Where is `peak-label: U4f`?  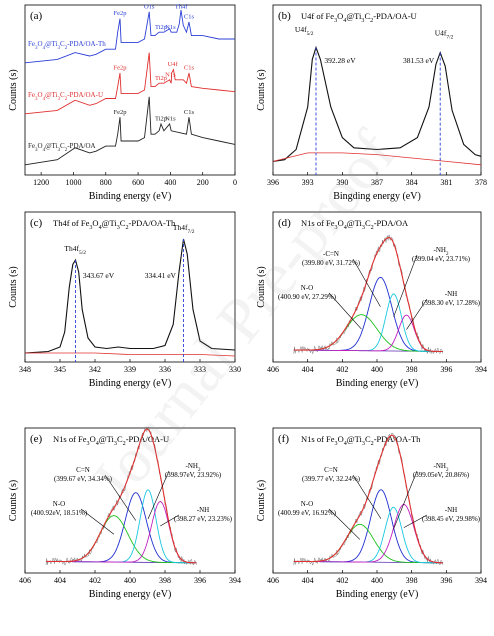
peak-label: U4f is located at coordinates (173, 64).